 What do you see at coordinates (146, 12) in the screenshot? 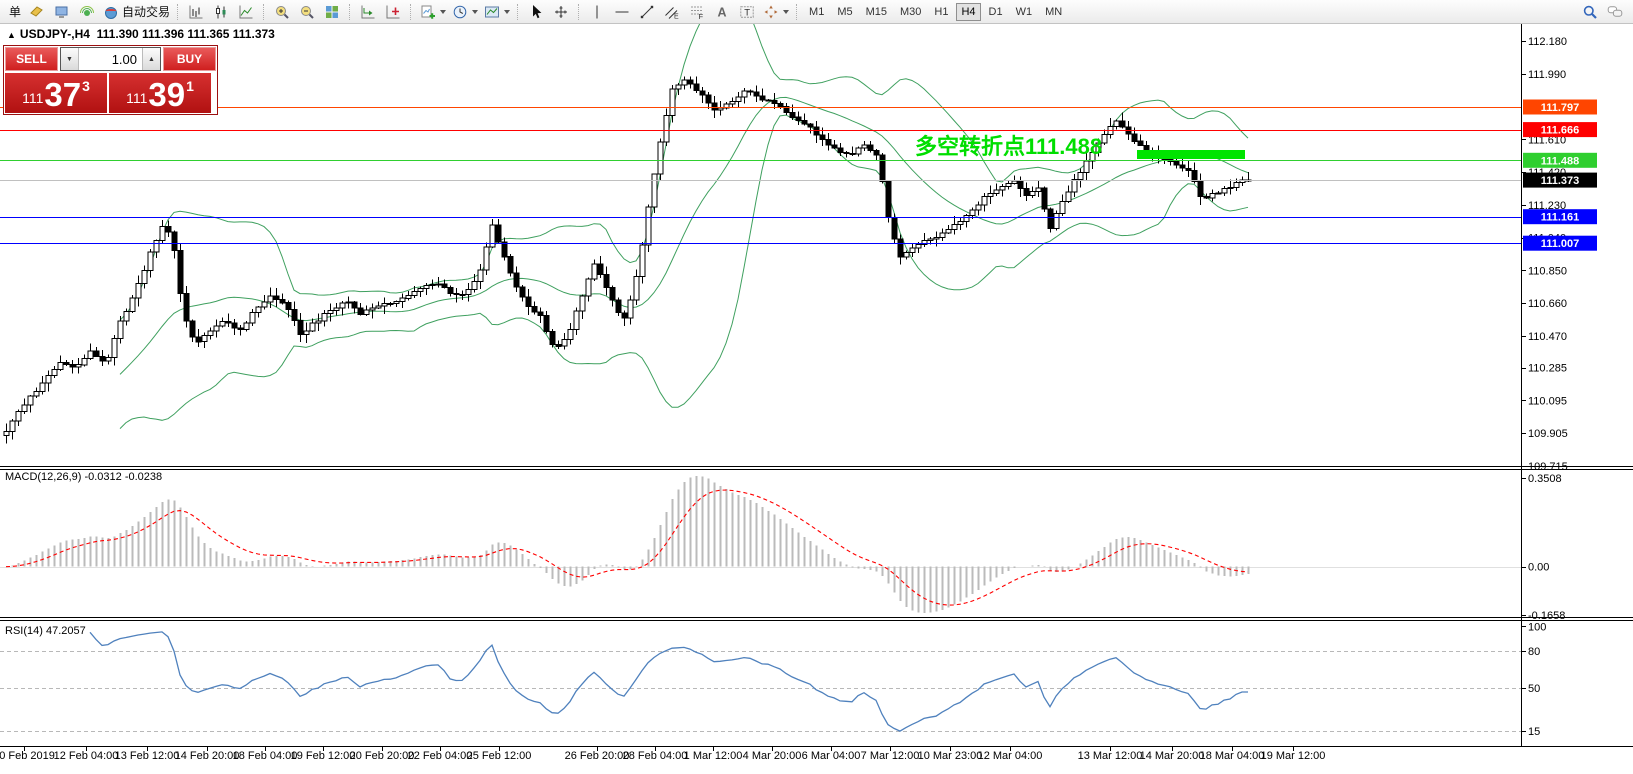
I see `autotrading-label: 自动交易` at bounding box center [146, 12].